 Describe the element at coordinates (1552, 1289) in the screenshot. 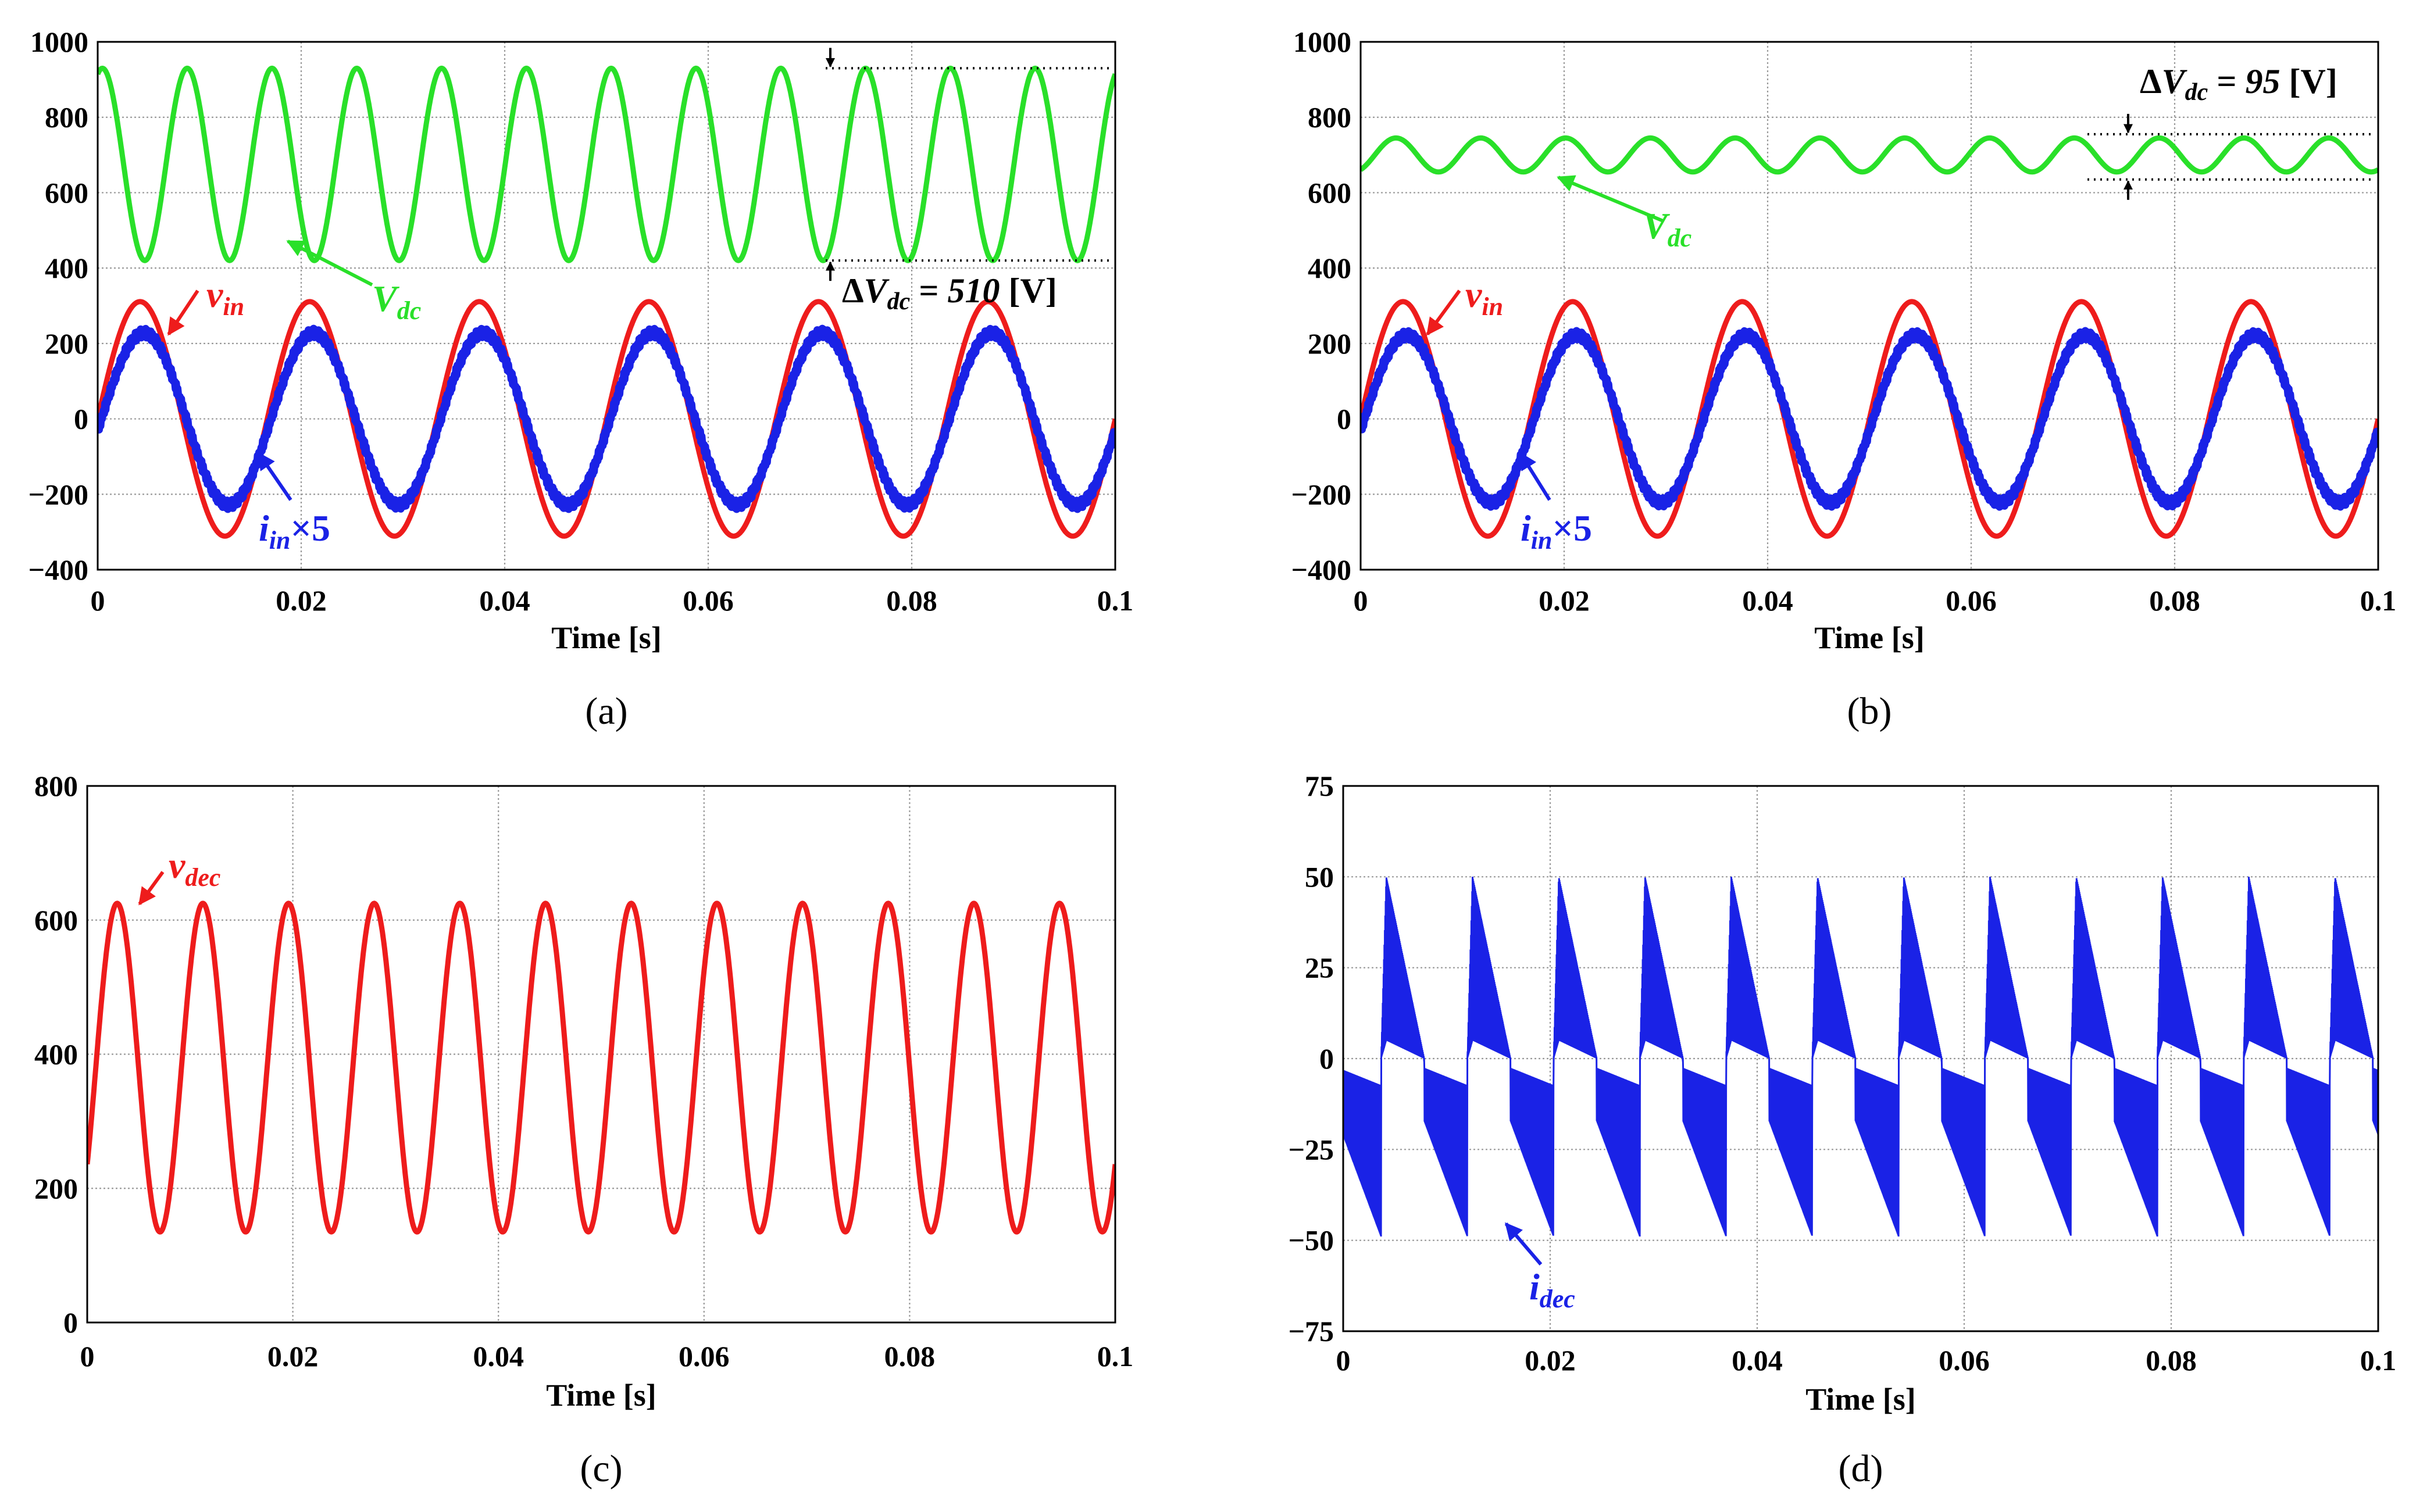

I see `series-label-idec: idec` at that location.